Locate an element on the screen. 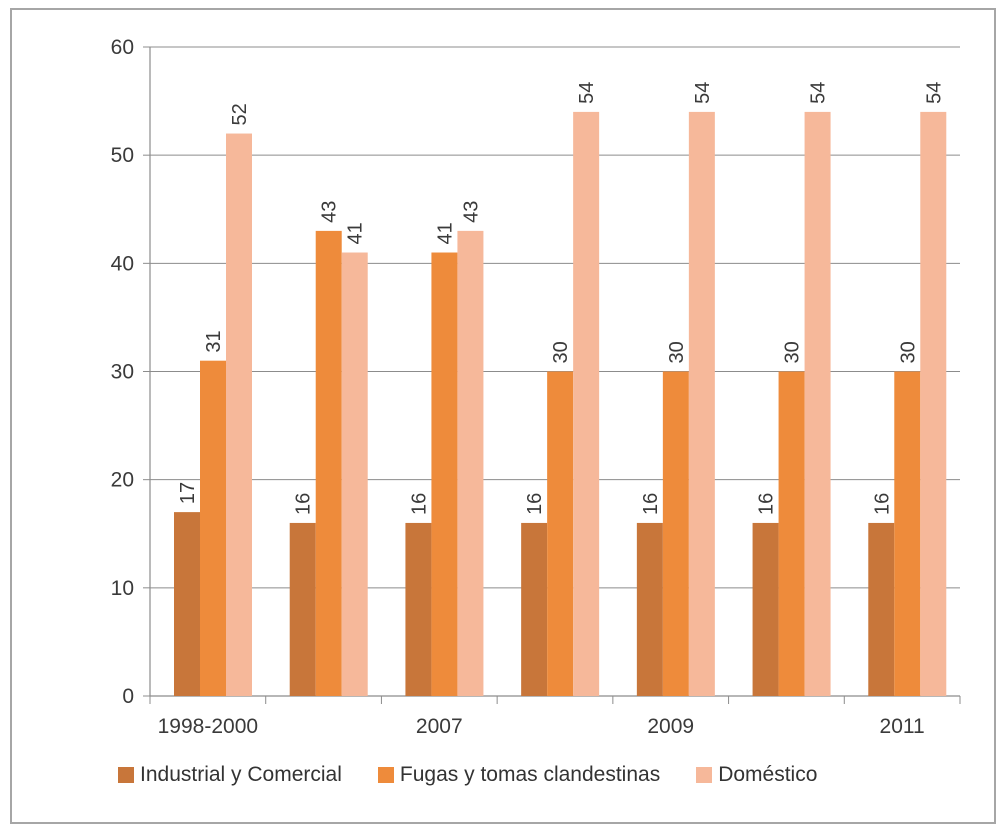  y-tick-label: 10 is located at coordinates (122, 588).